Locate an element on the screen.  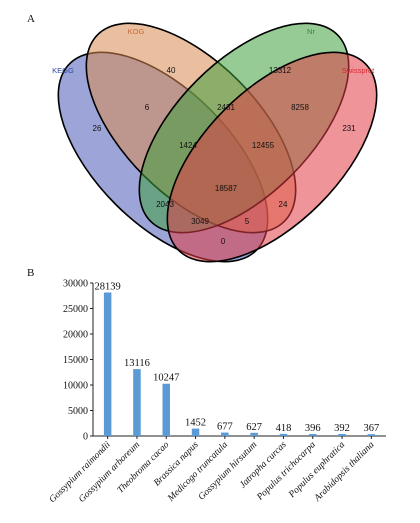
venn-count-swissprot-only: 231 is located at coordinates (349, 128).